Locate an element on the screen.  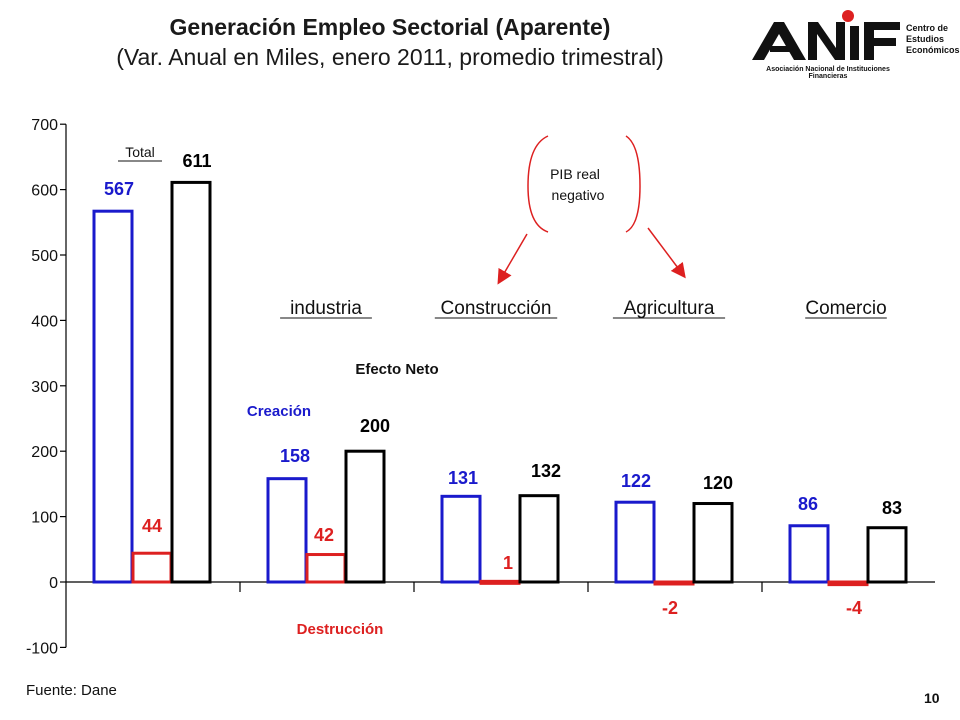
data-label: 122 is located at coordinates (636, 481).